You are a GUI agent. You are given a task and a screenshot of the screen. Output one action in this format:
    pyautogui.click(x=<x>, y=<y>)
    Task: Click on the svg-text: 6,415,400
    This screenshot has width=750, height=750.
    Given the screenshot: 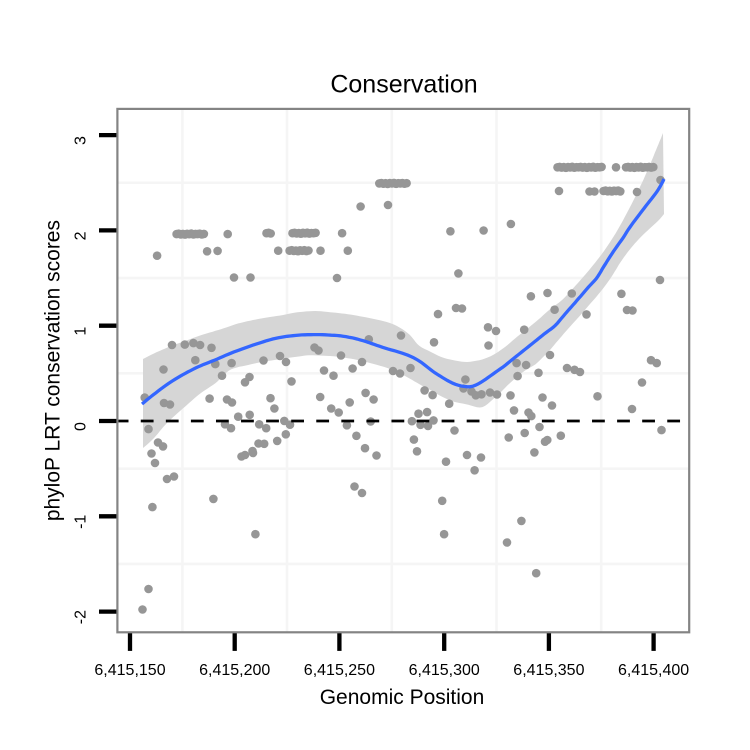 What is the action you would take?
    pyautogui.click(x=653, y=670)
    